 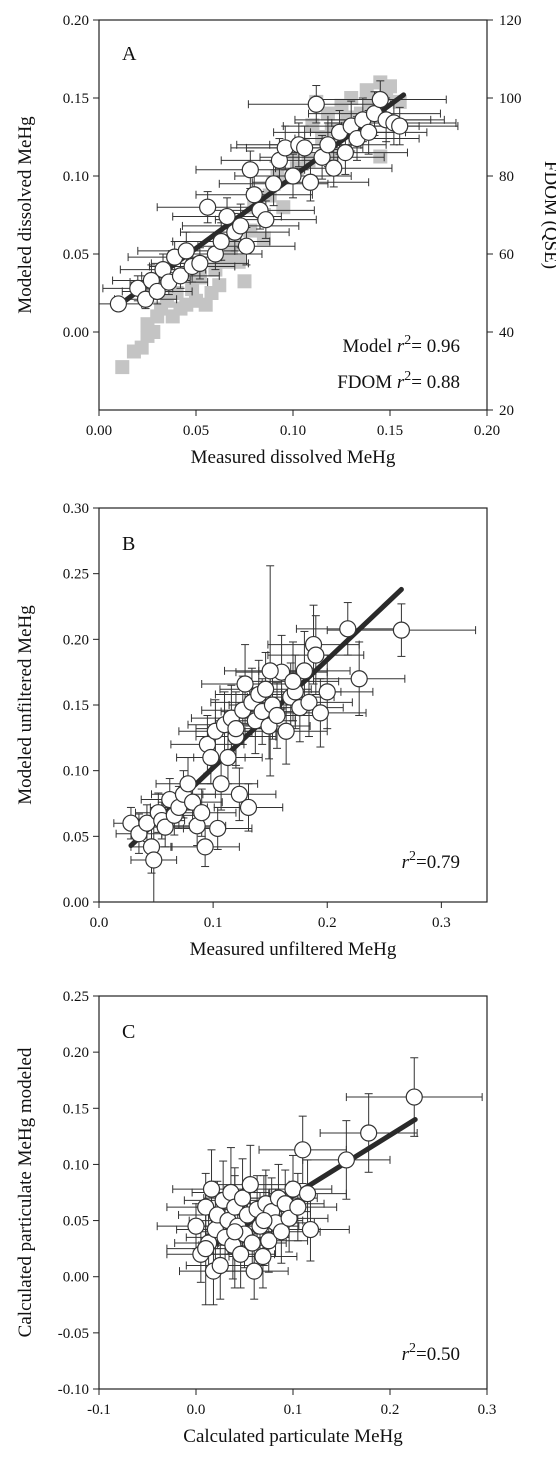 I want to click on panel-c-y-tick-label: 0.00, so click(x=76, y=1278).